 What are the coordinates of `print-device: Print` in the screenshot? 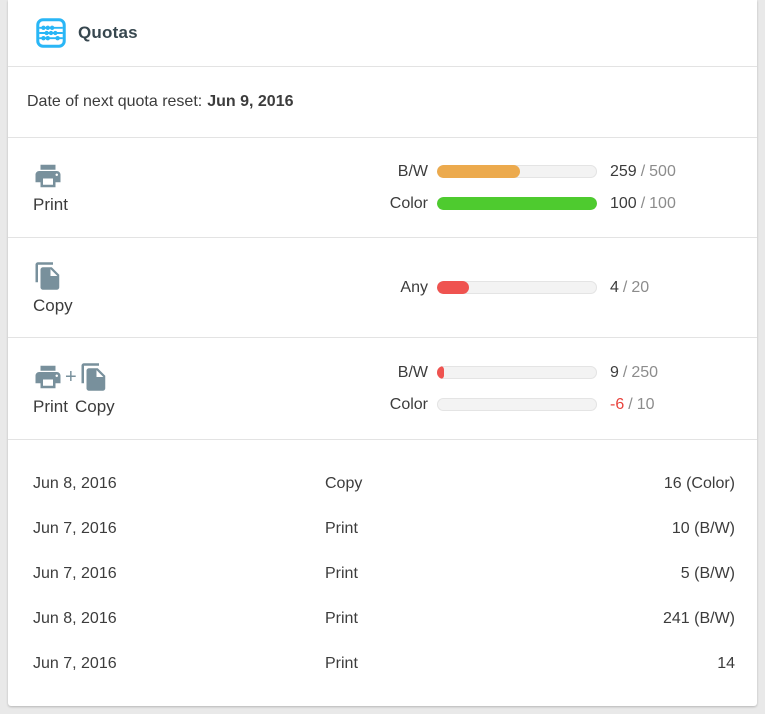 It's located at (38, 188).